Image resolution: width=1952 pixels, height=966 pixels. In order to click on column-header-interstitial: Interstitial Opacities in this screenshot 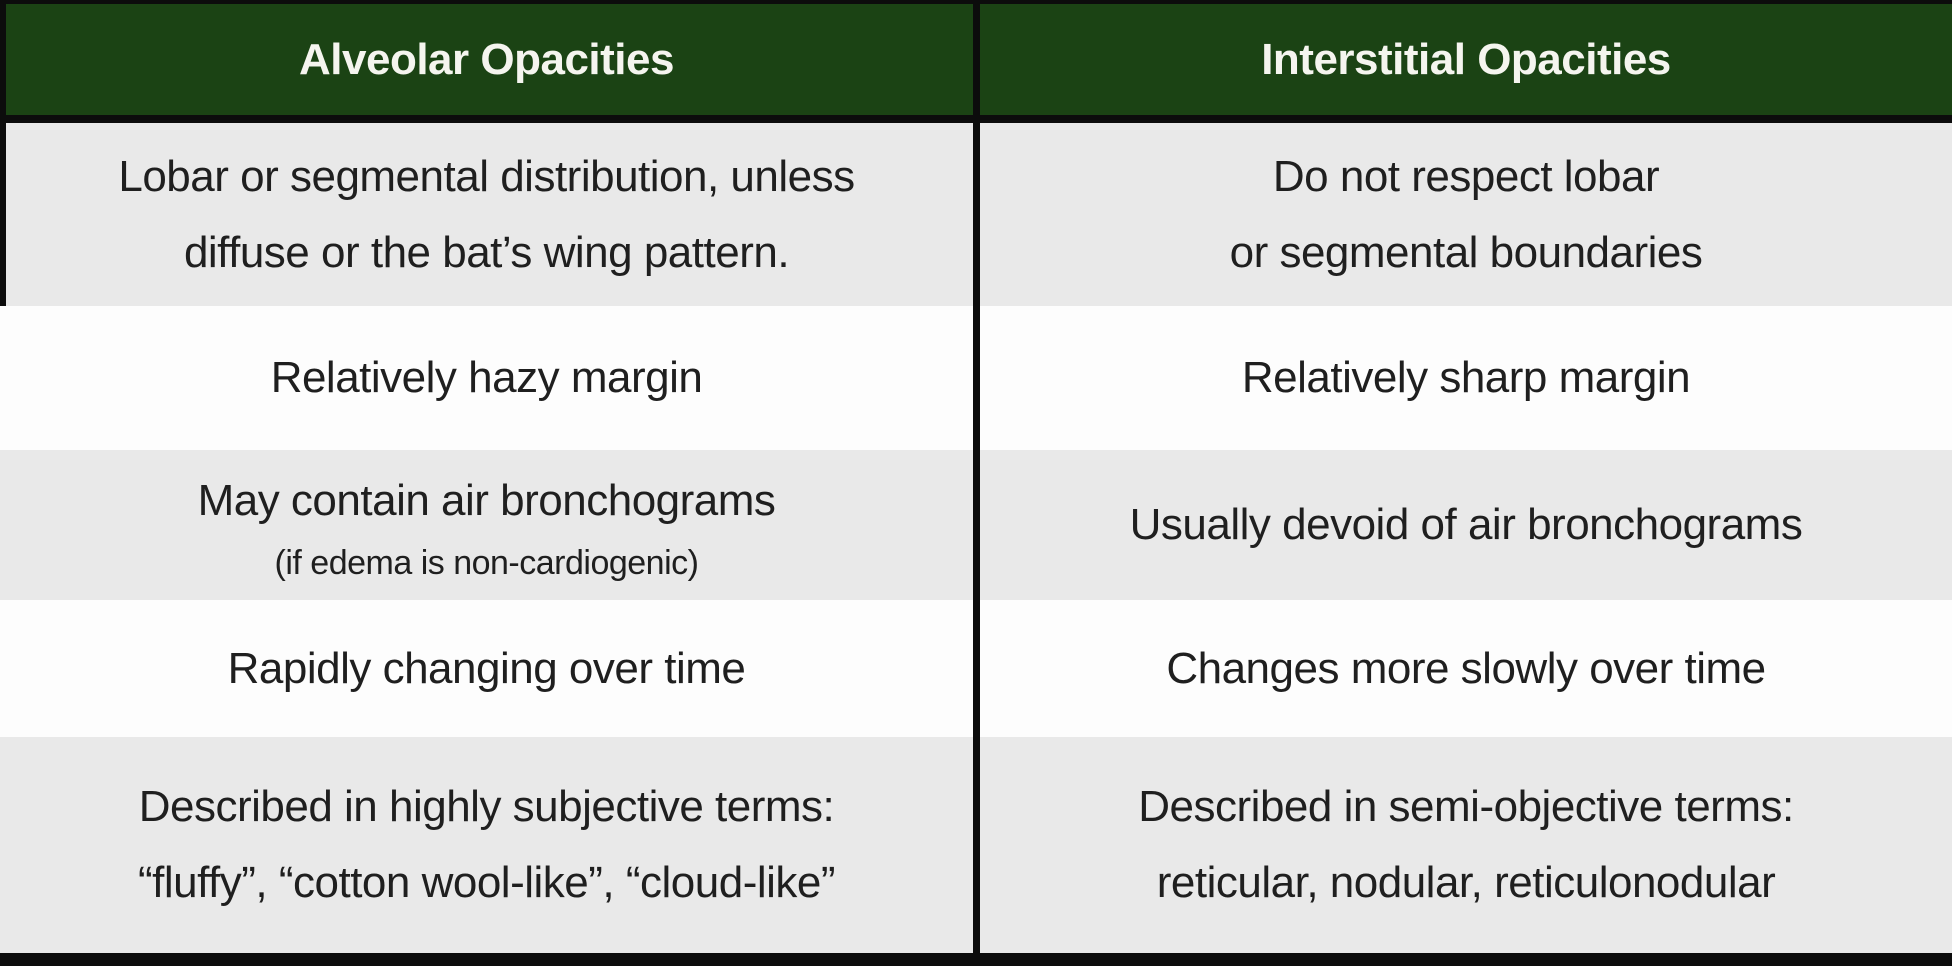, I will do `click(1466, 59)`.